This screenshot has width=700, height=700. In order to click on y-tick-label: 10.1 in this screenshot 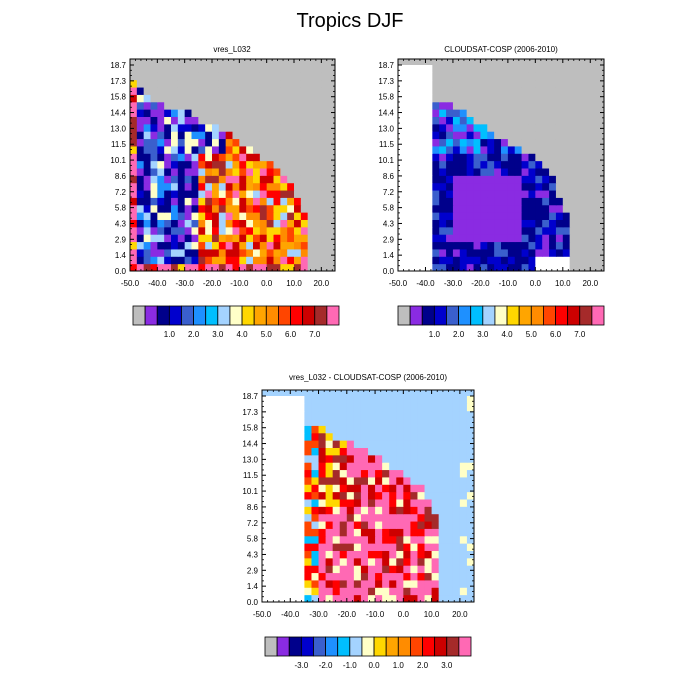, I will do `click(386, 160)`.